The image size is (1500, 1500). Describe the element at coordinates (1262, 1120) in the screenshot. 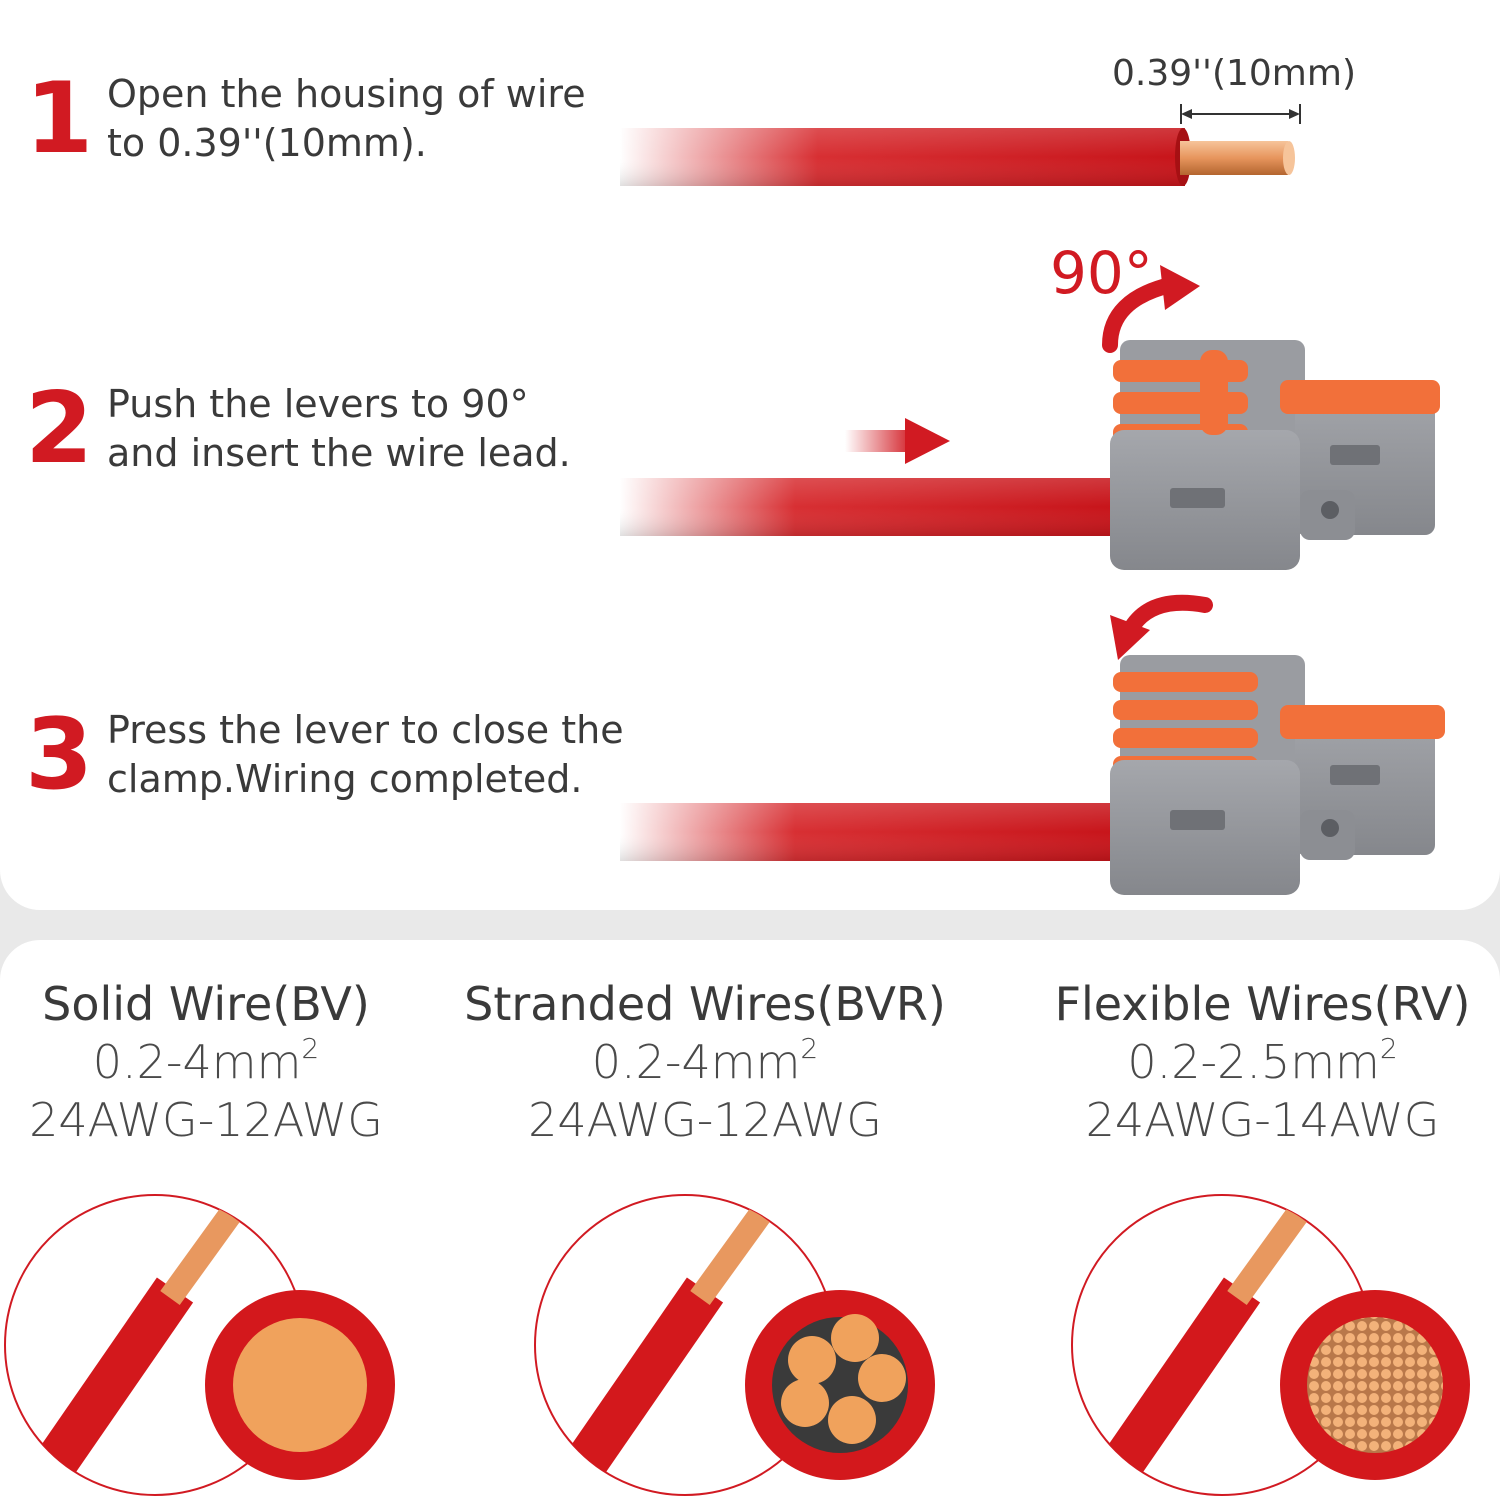

I see `wire-awg-range: 24AWG-14AWG` at that location.